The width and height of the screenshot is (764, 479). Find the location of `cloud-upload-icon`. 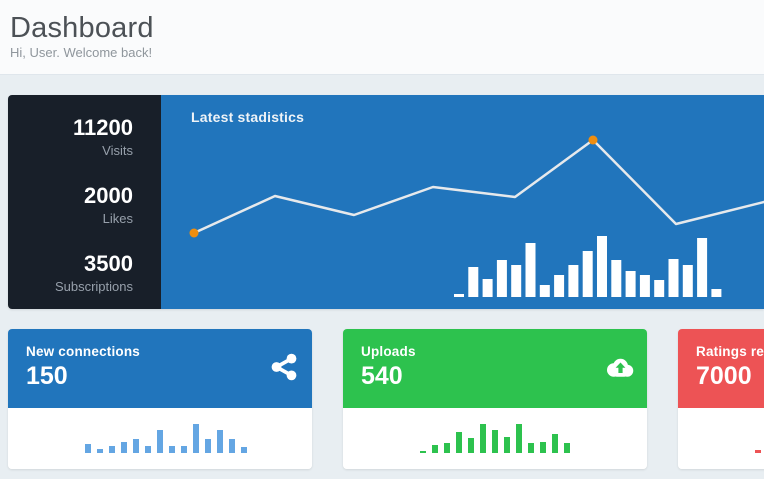

cloud-upload-icon is located at coordinates (620, 367).